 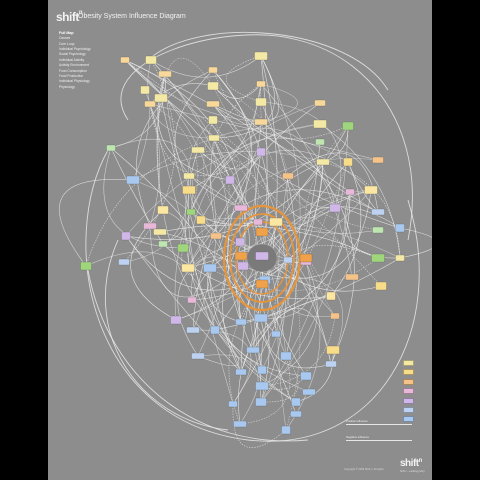 I want to click on legend-item-physiology: Physiology, so click(x=67, y=86).